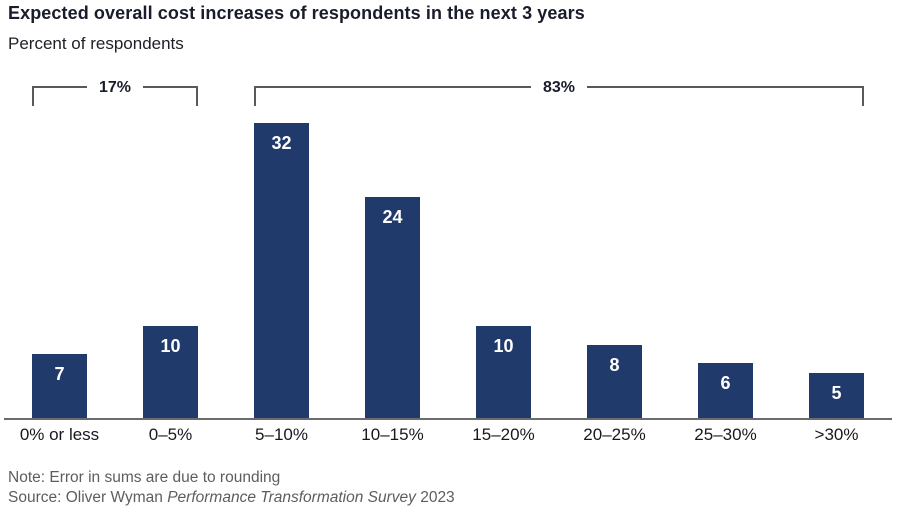 The width and height of the screenshot is (900, 514). I want to click on bar: 5, so click(836, 396).